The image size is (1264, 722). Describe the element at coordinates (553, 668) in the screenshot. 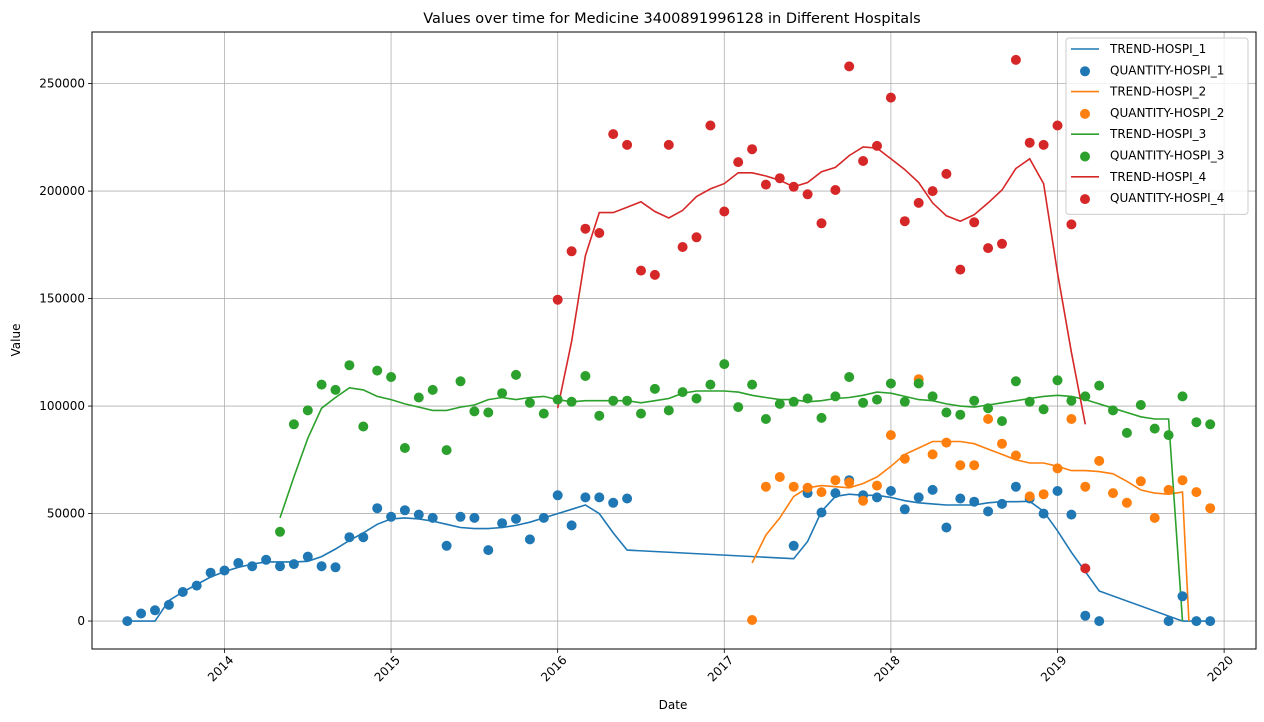

I see `x-tick-label: 2016` at that location.